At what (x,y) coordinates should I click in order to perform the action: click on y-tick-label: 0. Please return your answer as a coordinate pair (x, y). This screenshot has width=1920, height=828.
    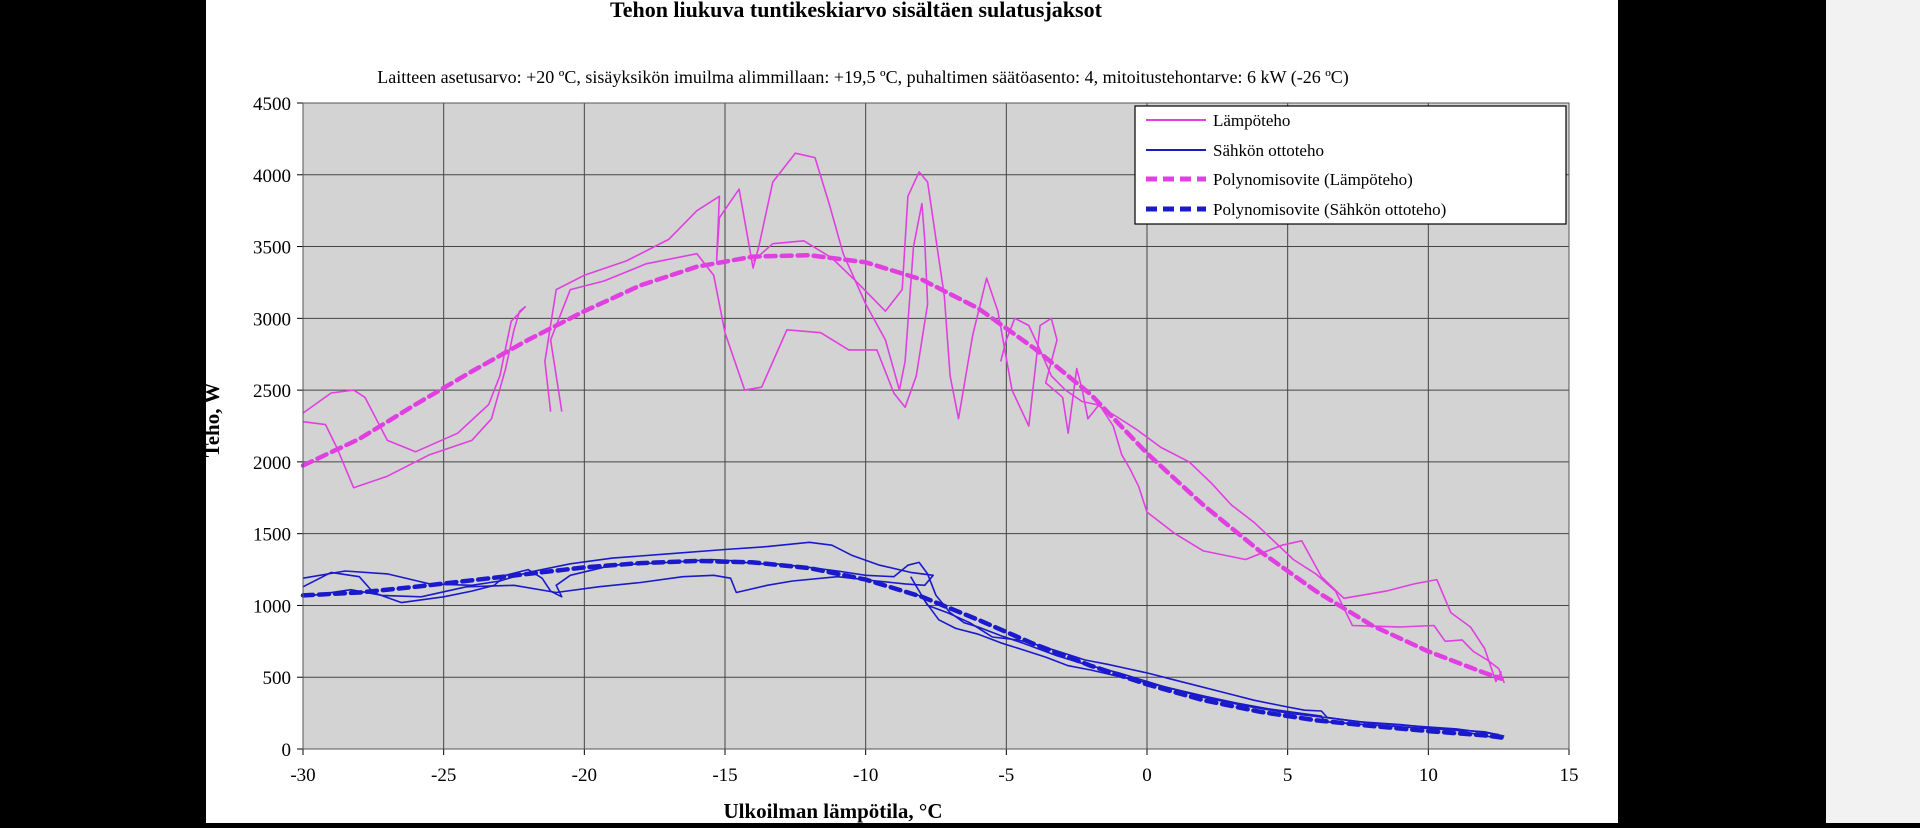
    Looking at the image, I should click on (287, 750).